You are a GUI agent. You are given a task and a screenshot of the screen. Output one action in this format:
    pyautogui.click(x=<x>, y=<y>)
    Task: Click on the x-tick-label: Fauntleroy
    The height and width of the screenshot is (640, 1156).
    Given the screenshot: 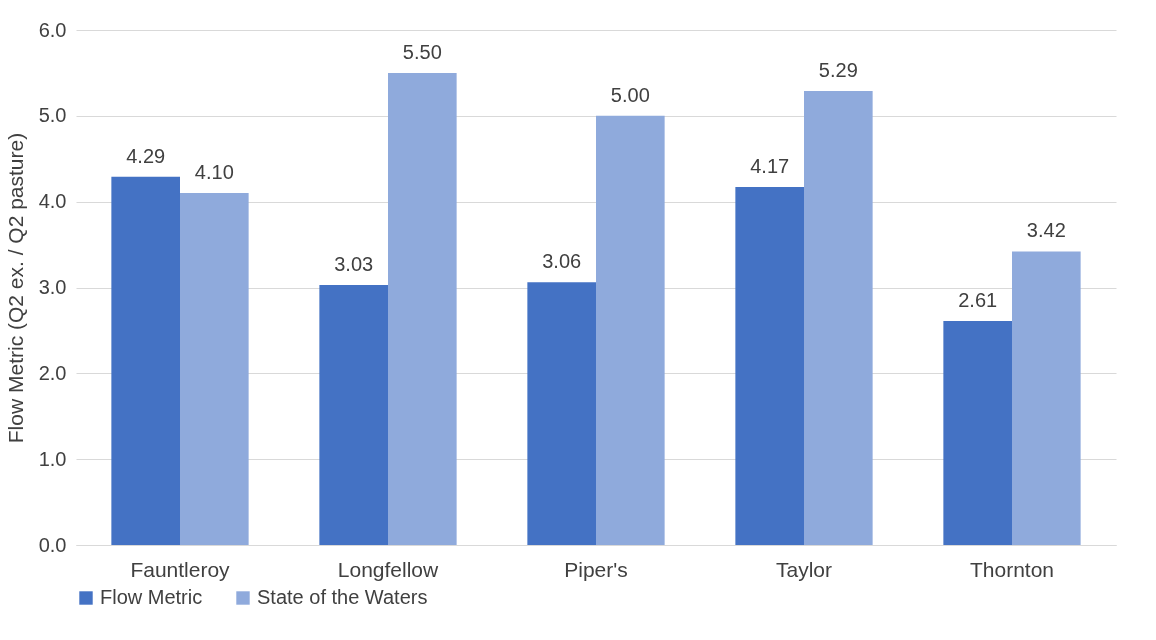 What is the action you would take?
    pyautogui.click(x=180, y=569)
    